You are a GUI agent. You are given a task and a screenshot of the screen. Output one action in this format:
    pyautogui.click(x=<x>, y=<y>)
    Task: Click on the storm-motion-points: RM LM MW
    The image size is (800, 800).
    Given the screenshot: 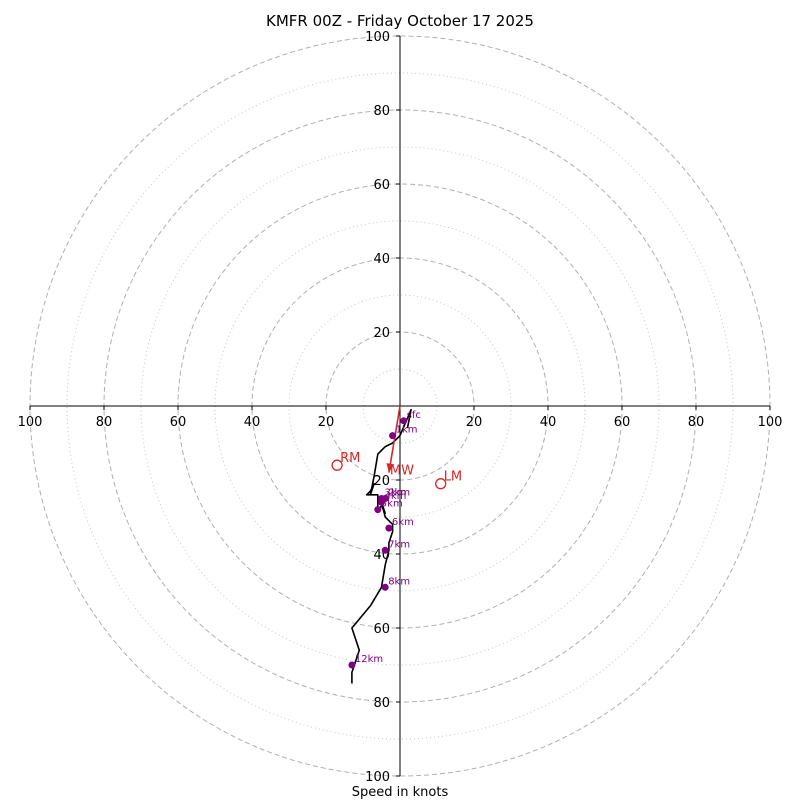 What is the action you would take?
    pyautogui.click(x=396, y=470)
    